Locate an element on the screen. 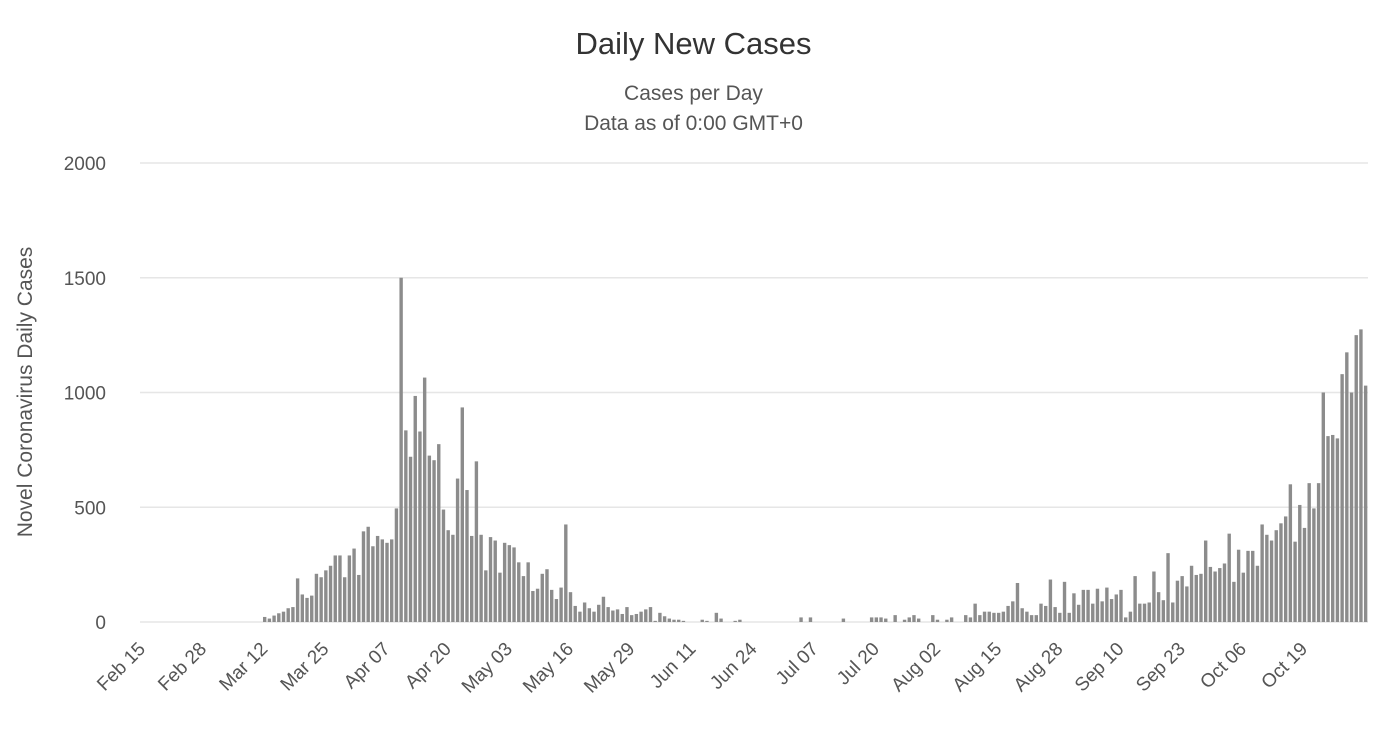  x-tick-label: May 29 is located at coordinates (609, 668).